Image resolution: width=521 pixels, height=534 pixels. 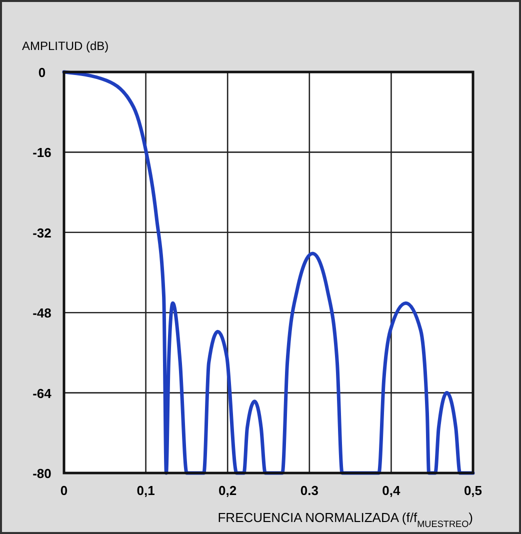 I want to click on y-tick-label: -64, so click(x=42, y=393).